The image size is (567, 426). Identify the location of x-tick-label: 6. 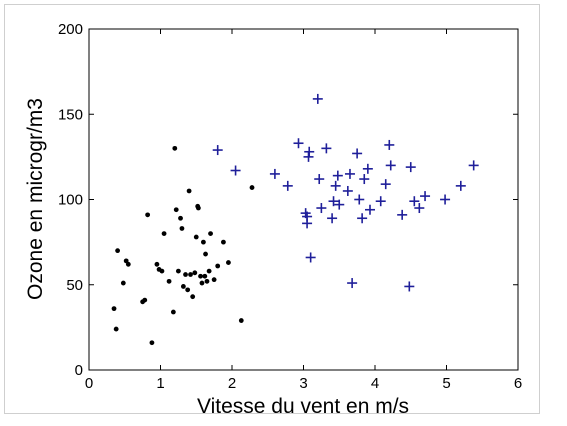
(518, 383).